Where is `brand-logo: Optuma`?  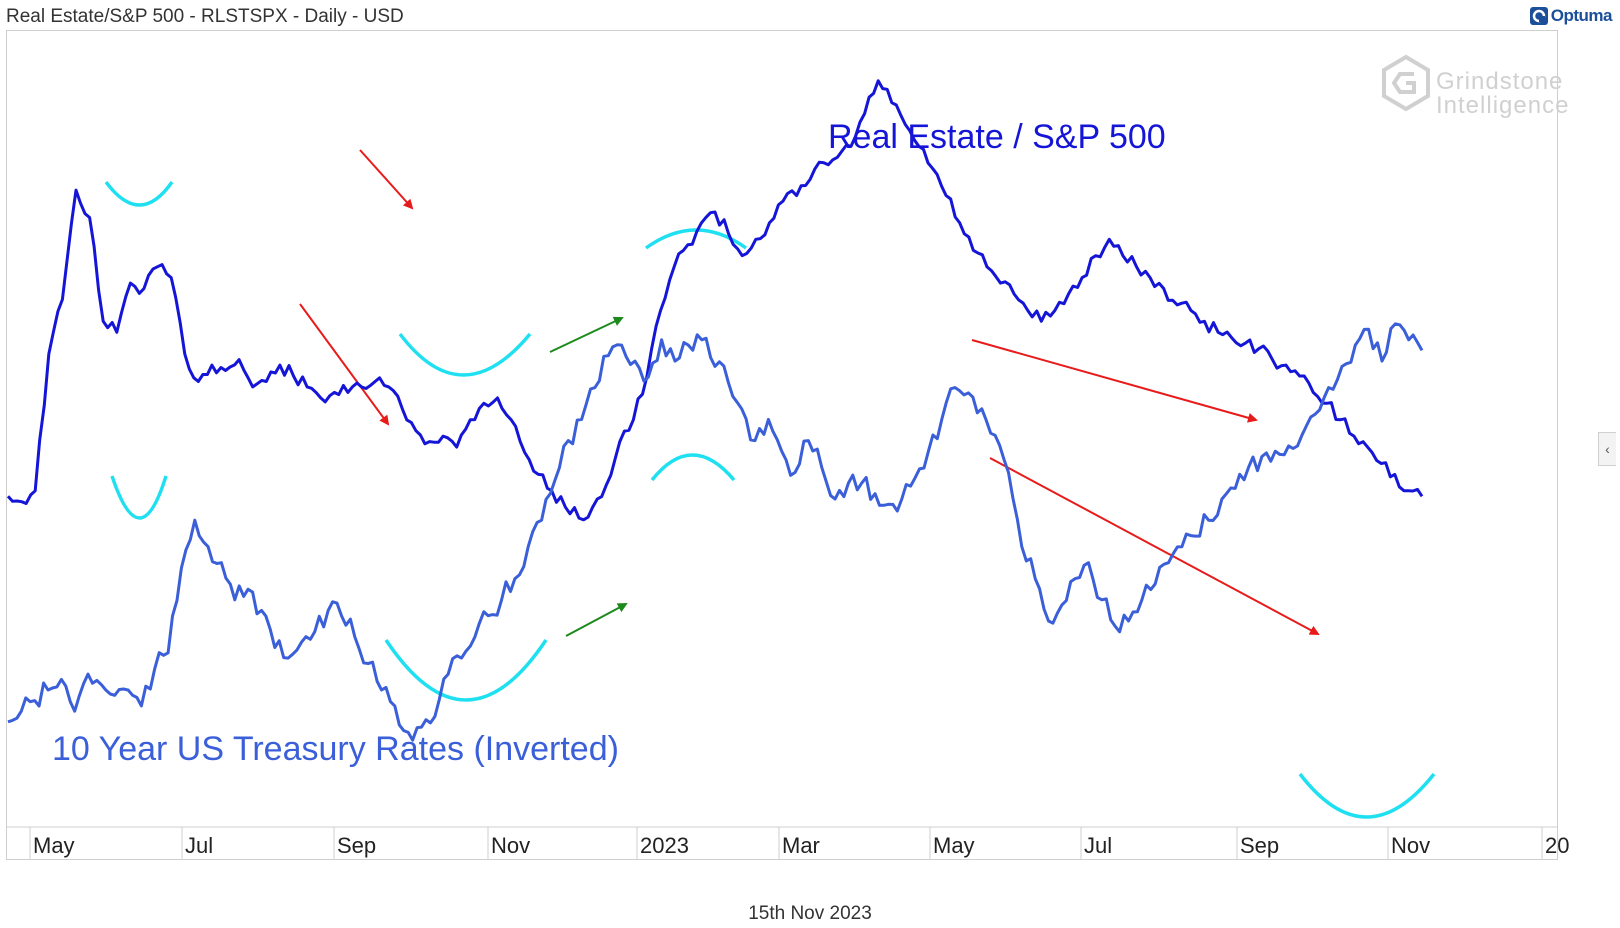 brand-logo: Optuma is located at coordinates (1571, 16).